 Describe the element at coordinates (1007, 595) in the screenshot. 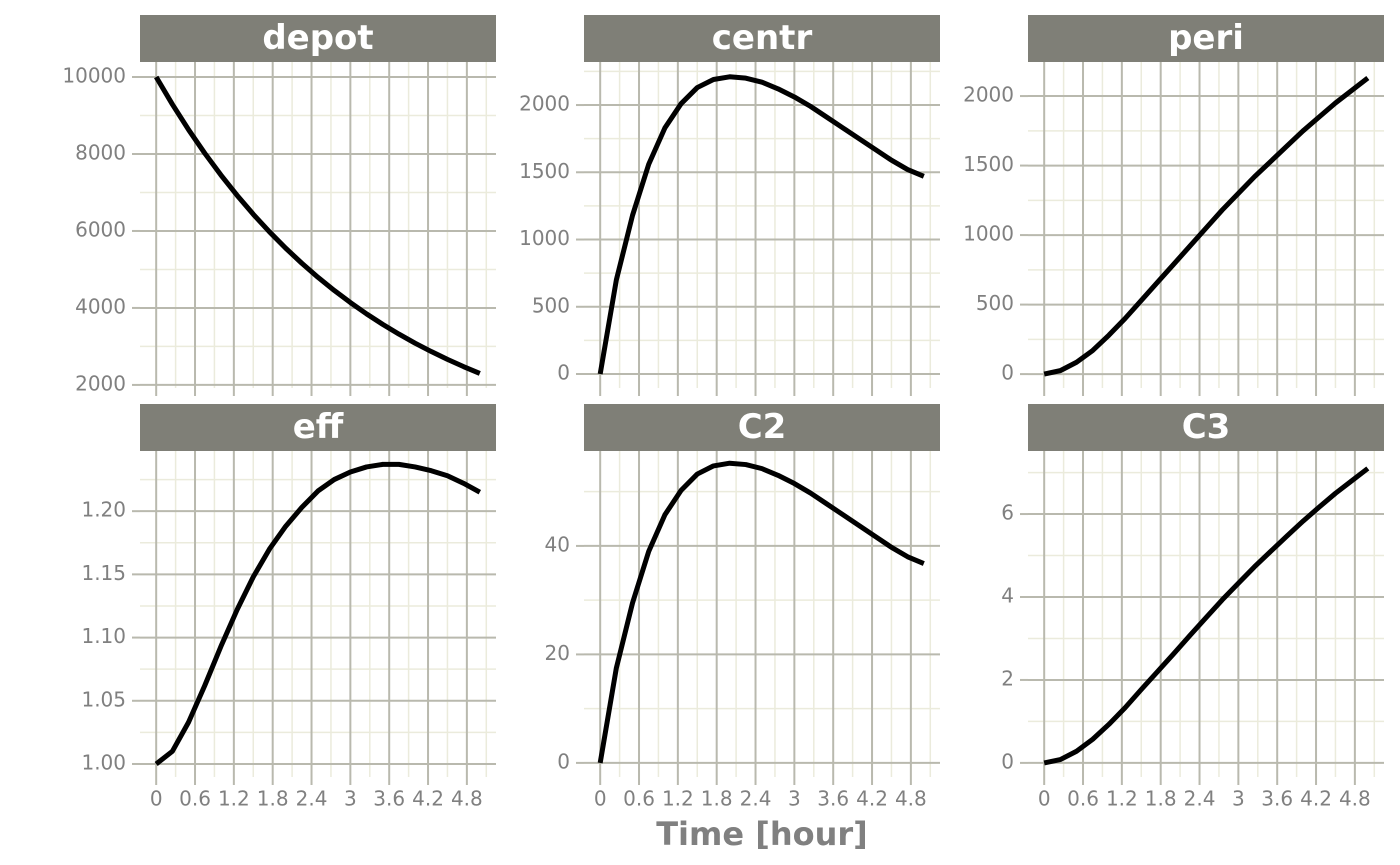

I see `y-tick-label: 4` at that location.